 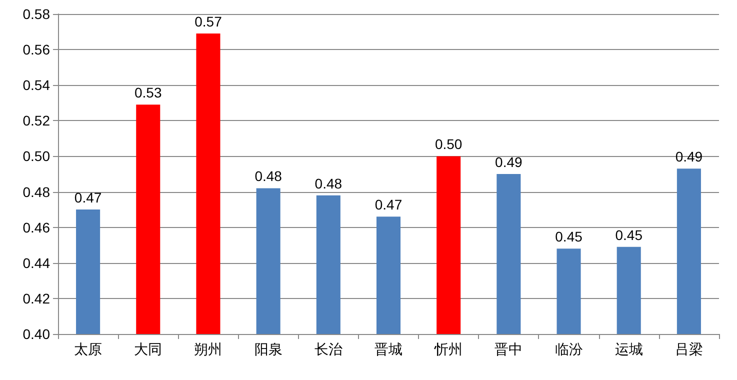 I want to click on x-tick-label: 晋城, so click(x=388, y=349).